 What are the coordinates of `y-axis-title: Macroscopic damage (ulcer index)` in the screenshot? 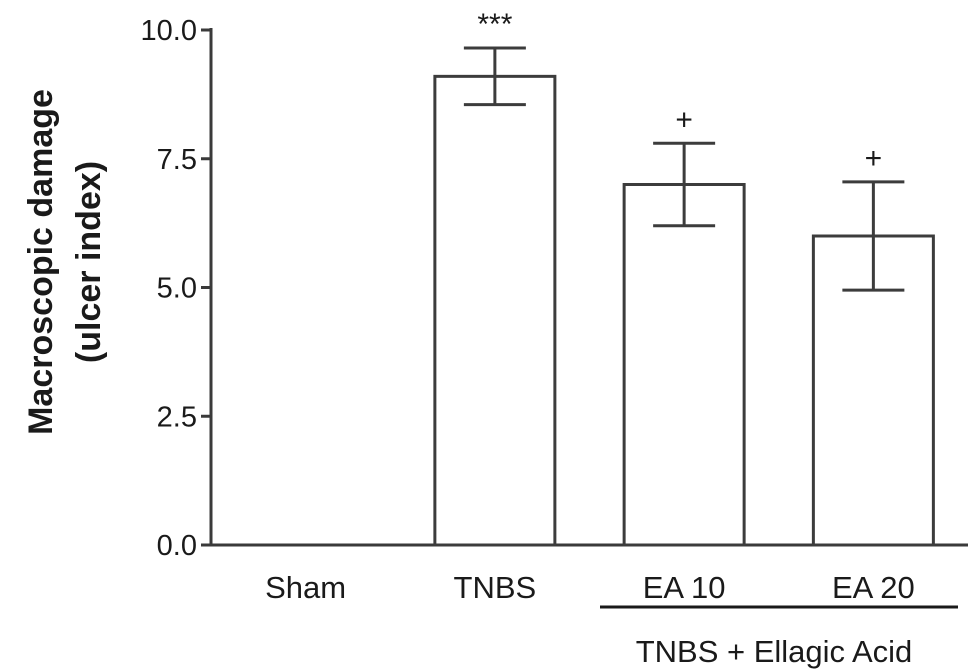 It's located at (65, 262).